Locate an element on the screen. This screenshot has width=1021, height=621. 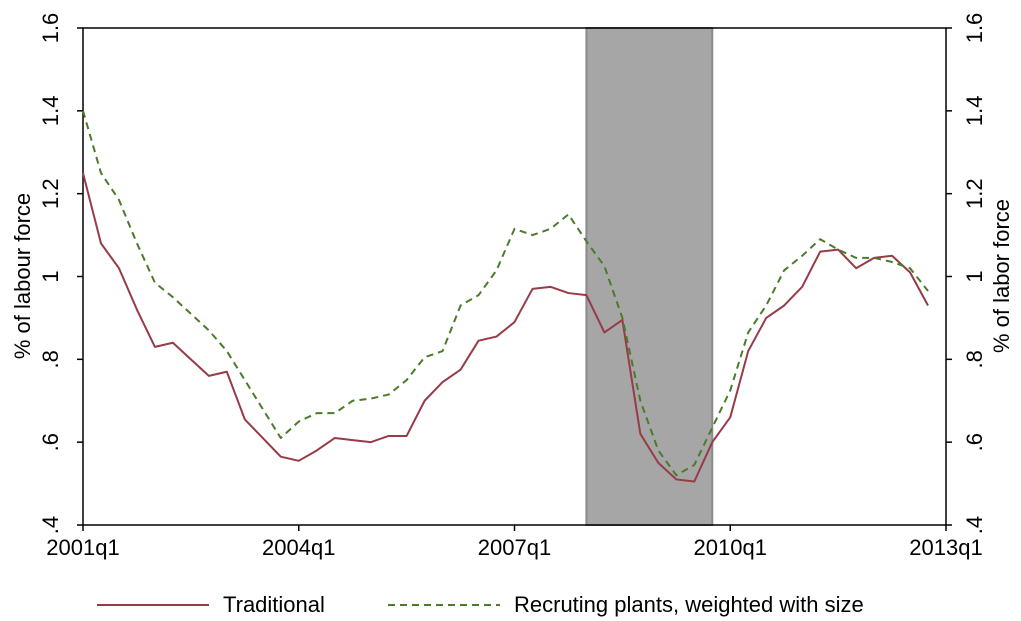
y-axis-label: % of labour force is located at coordinates (22, 276).